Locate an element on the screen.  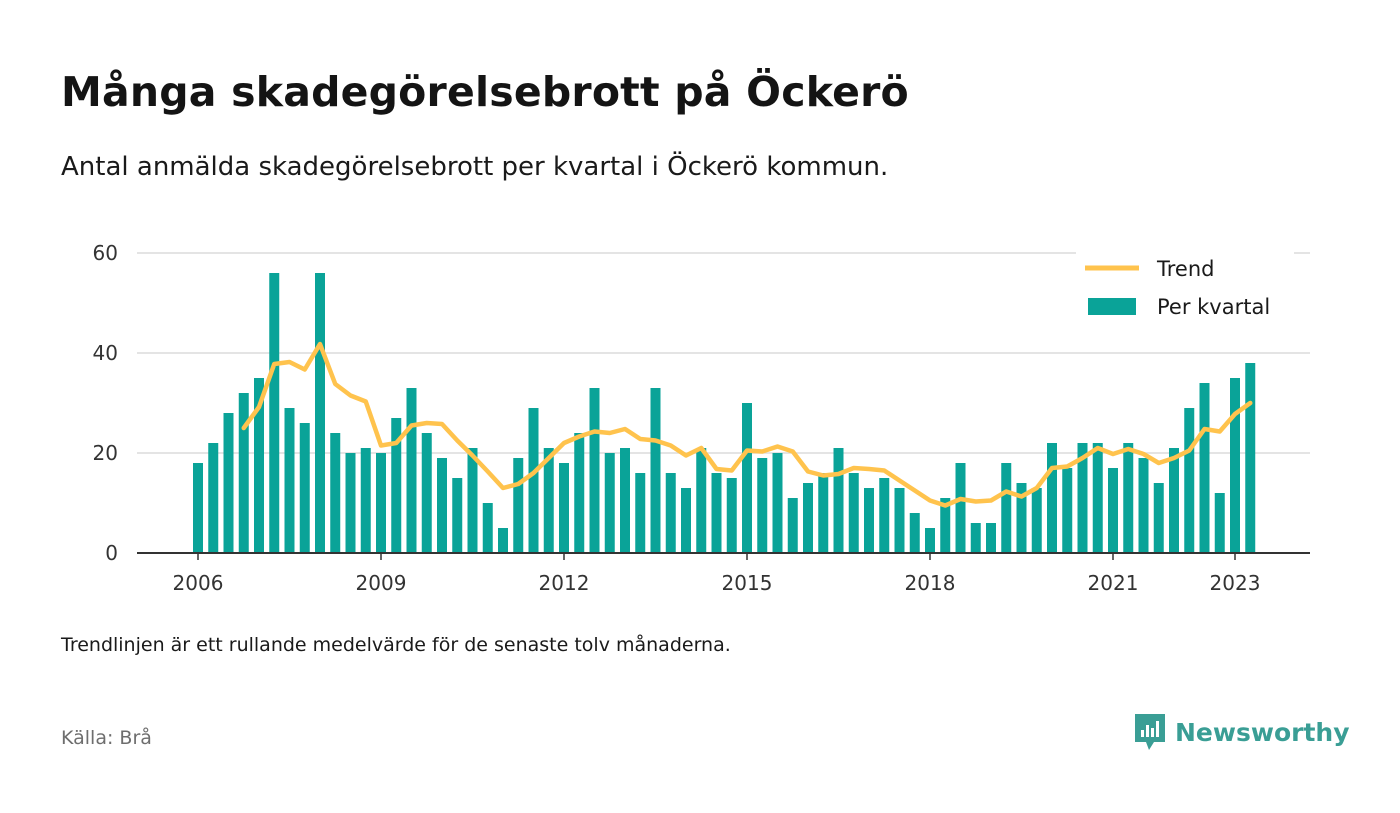
y-tick-label: 60 is located at coordinates (105, 253).